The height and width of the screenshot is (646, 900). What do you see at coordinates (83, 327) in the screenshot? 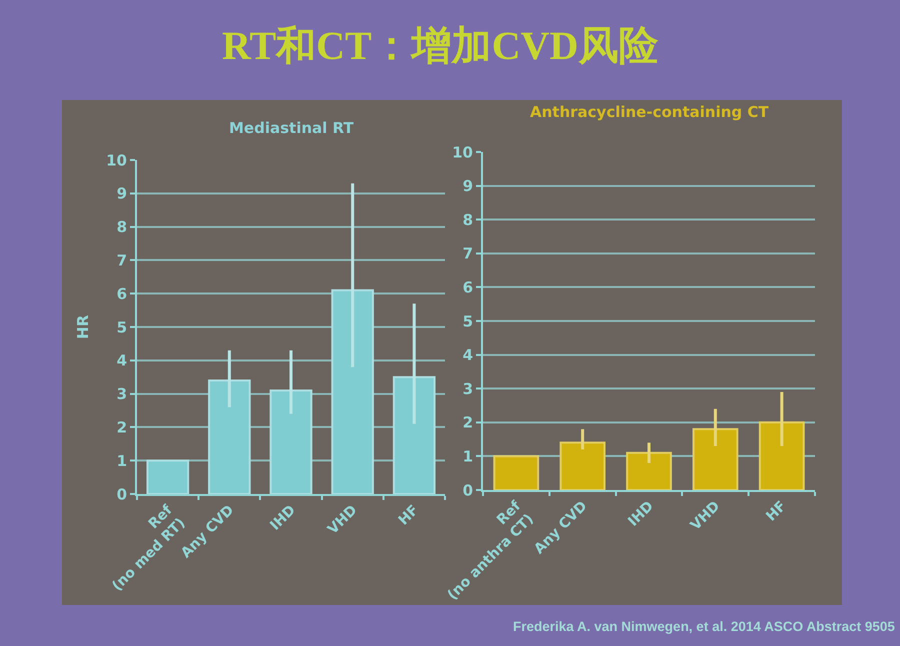
I see `y-axis-title: HR` at bounding box center [83, 327].